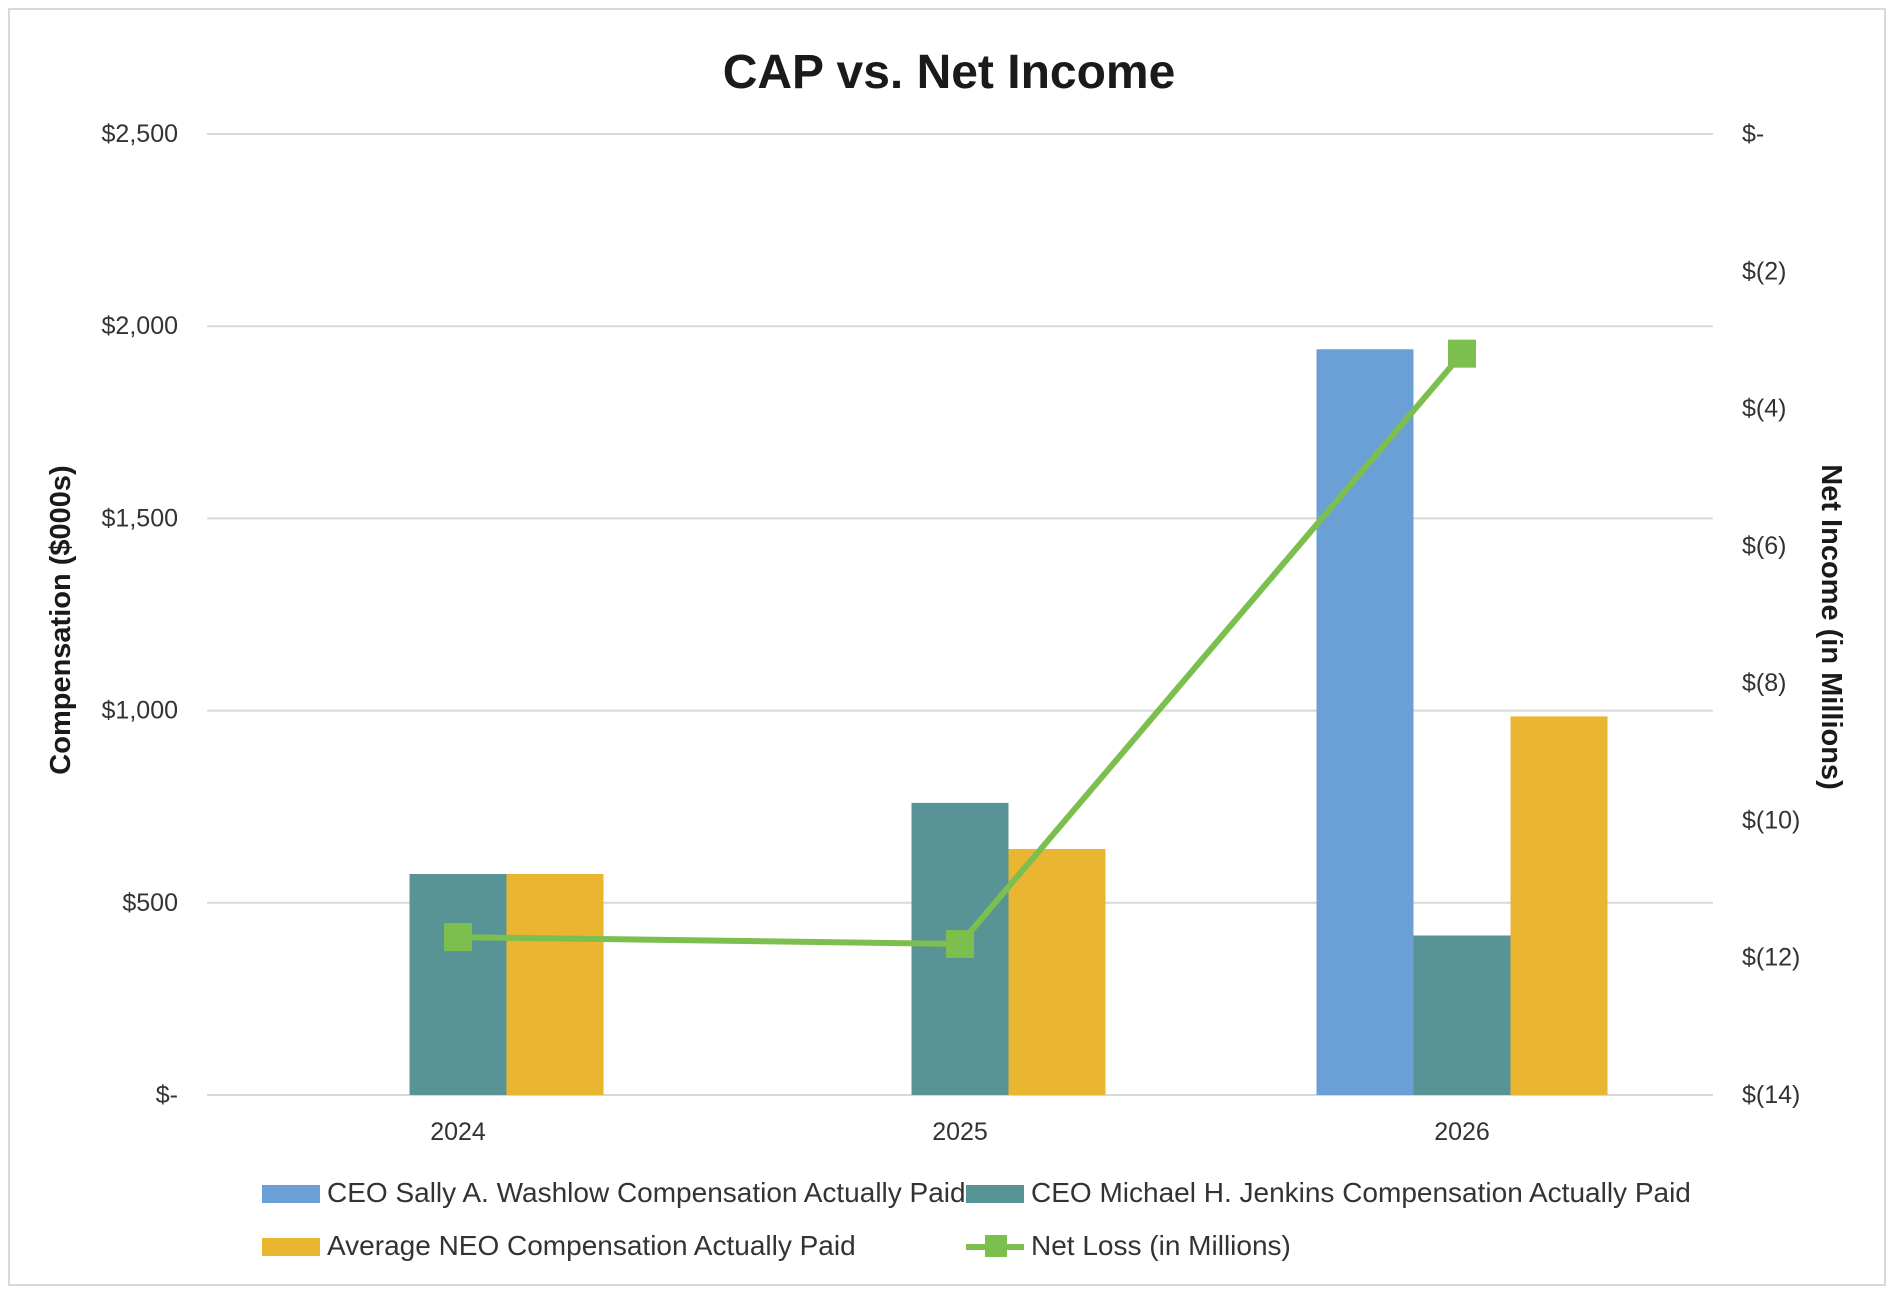 The height and width of the screenshot is (1295, 1896). What do you see at coordinates (949, 72) in the screenshot?
I see `chart-title: CAP vs. Net Income` at bounding box center [949, 72].